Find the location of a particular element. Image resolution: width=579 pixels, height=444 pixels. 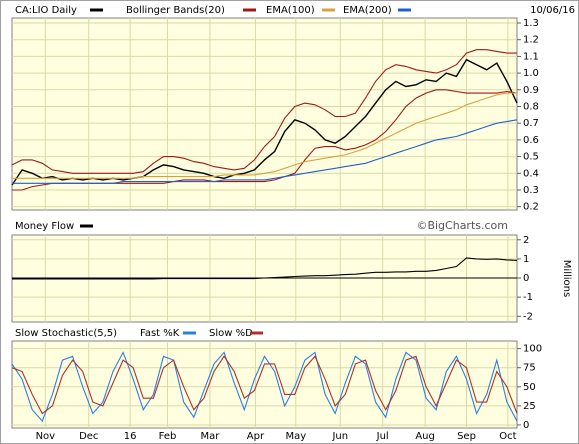

x-tick-label: May is located at coordinates (295, 436).